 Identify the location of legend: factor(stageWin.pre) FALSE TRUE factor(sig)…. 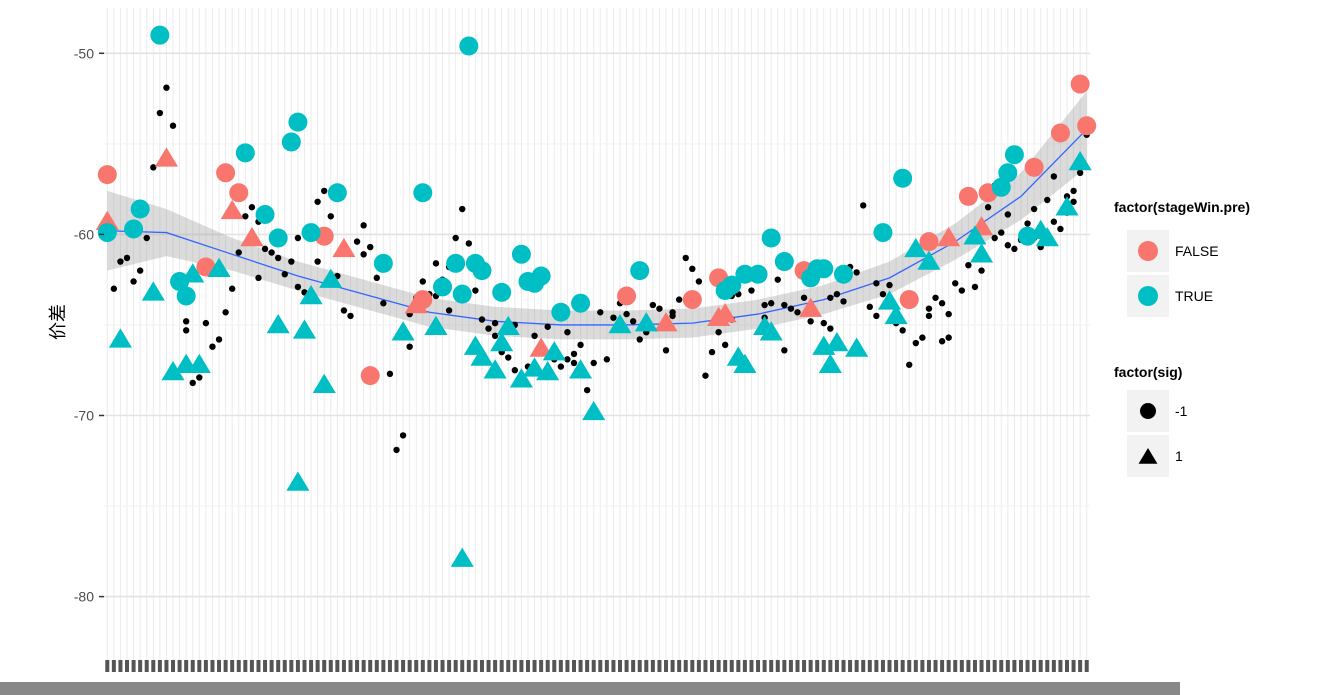
(1182, 338).